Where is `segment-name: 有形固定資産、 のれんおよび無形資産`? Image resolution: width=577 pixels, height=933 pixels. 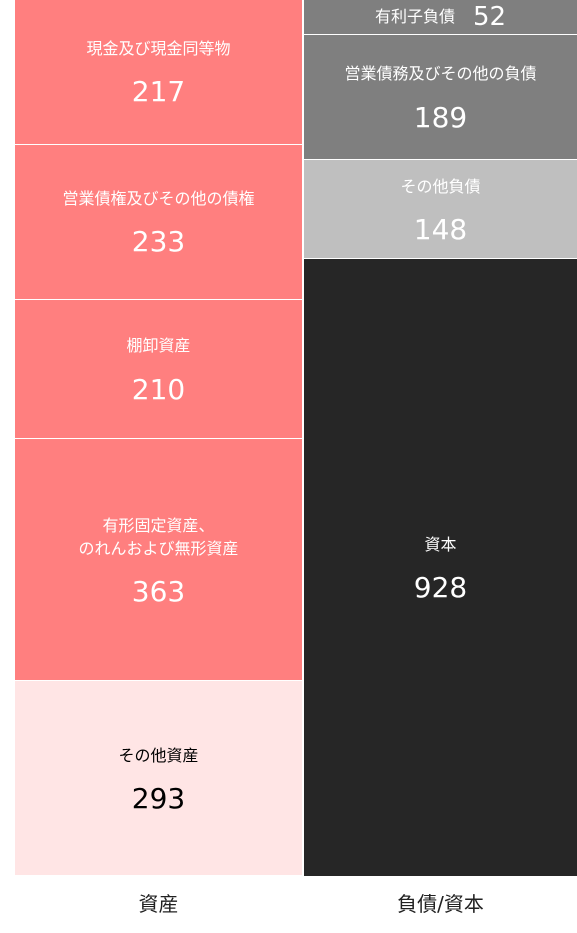 segment-name: 有形固定資産、 のれんおよび無形資産 is located at coordinates (158, 536).